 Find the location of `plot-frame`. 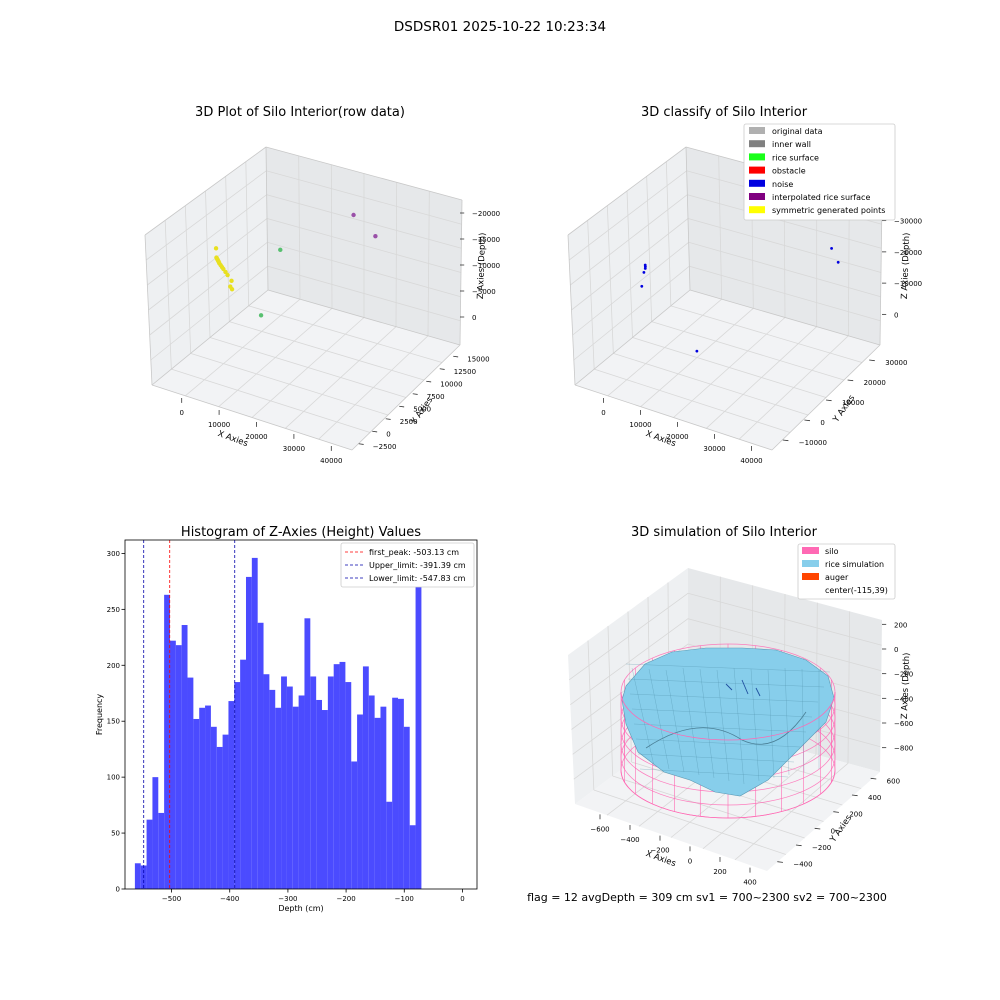

plot-frame is located at coordinates (301, 714).